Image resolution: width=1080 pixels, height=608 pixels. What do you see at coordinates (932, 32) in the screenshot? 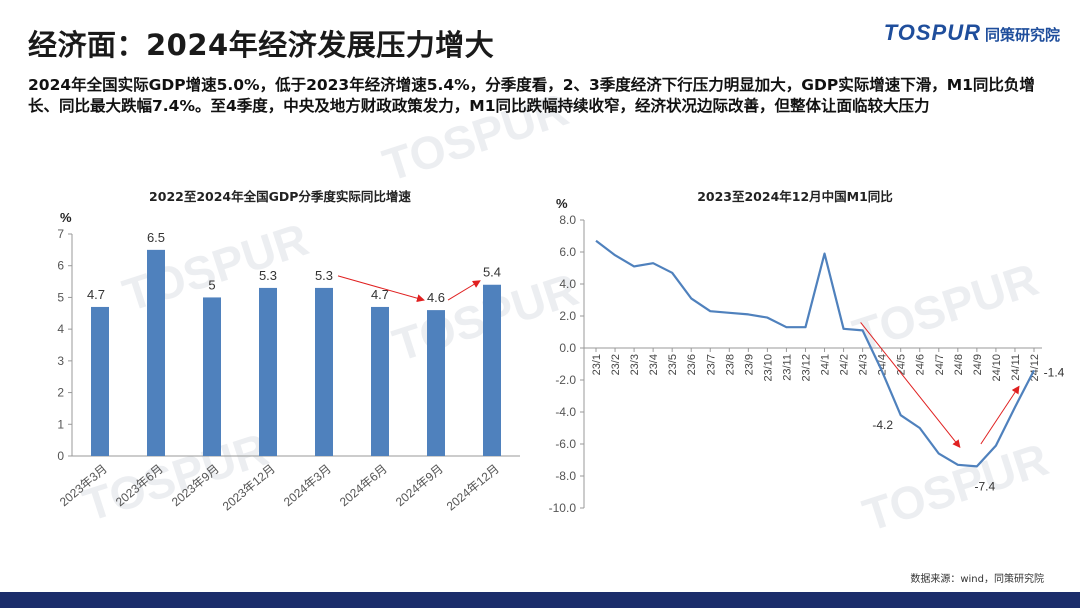
I see `logo-brand: TOSPUR` at bounding box center [932, 32].